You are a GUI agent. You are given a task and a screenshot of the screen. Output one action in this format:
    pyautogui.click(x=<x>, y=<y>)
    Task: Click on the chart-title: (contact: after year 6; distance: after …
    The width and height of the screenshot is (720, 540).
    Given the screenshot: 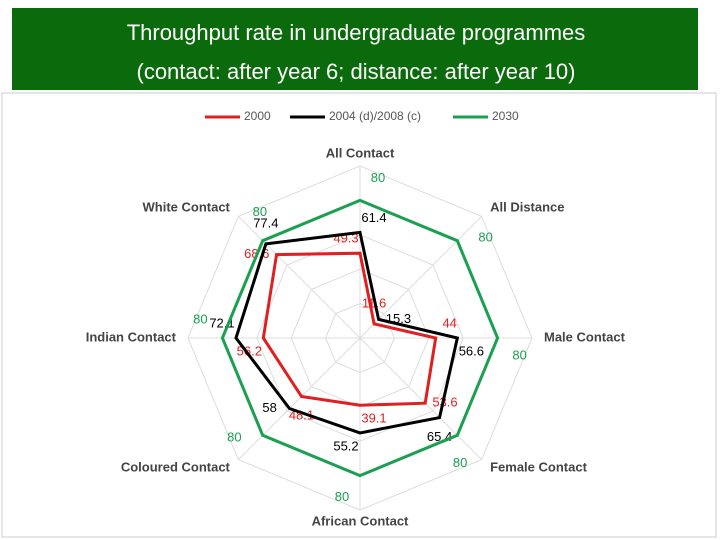 What is the action you would take?
    pyautogui.click(x=356, y=71)
    